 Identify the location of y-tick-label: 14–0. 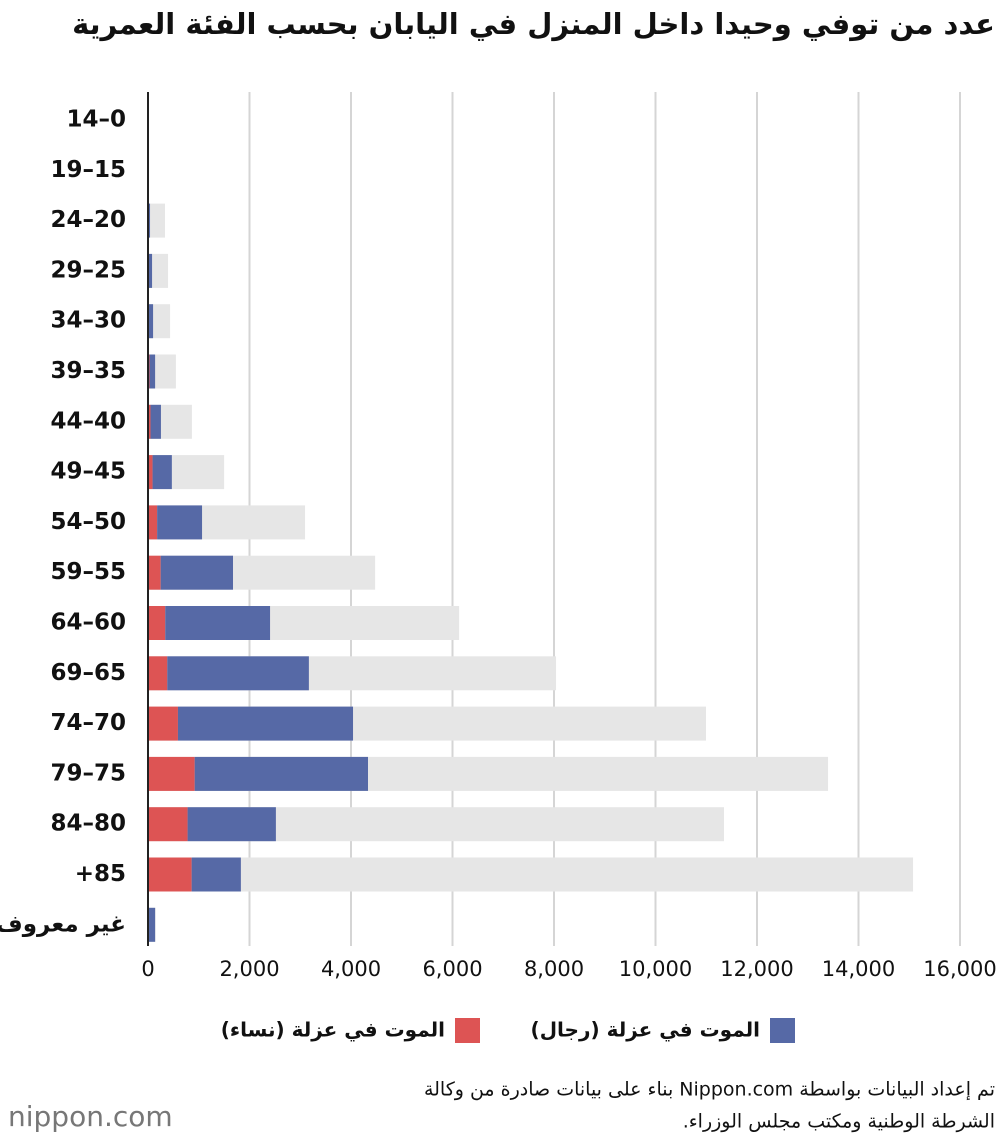
(96, 120).